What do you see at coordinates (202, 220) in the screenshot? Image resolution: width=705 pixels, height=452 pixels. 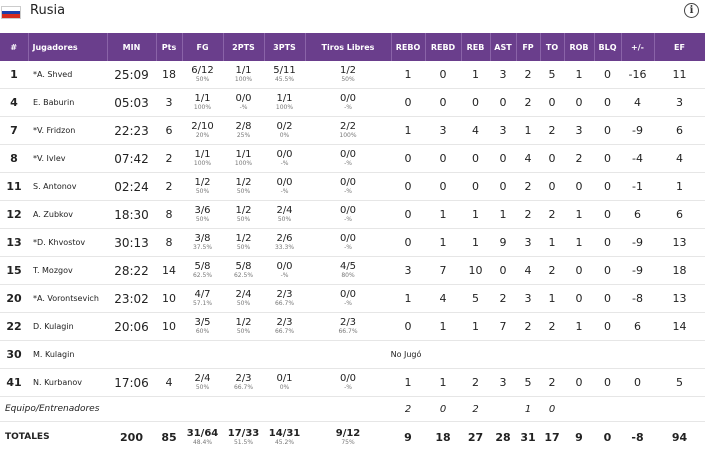 I see `fg-cell-percent: 50%` at bounding box center [202, 220].